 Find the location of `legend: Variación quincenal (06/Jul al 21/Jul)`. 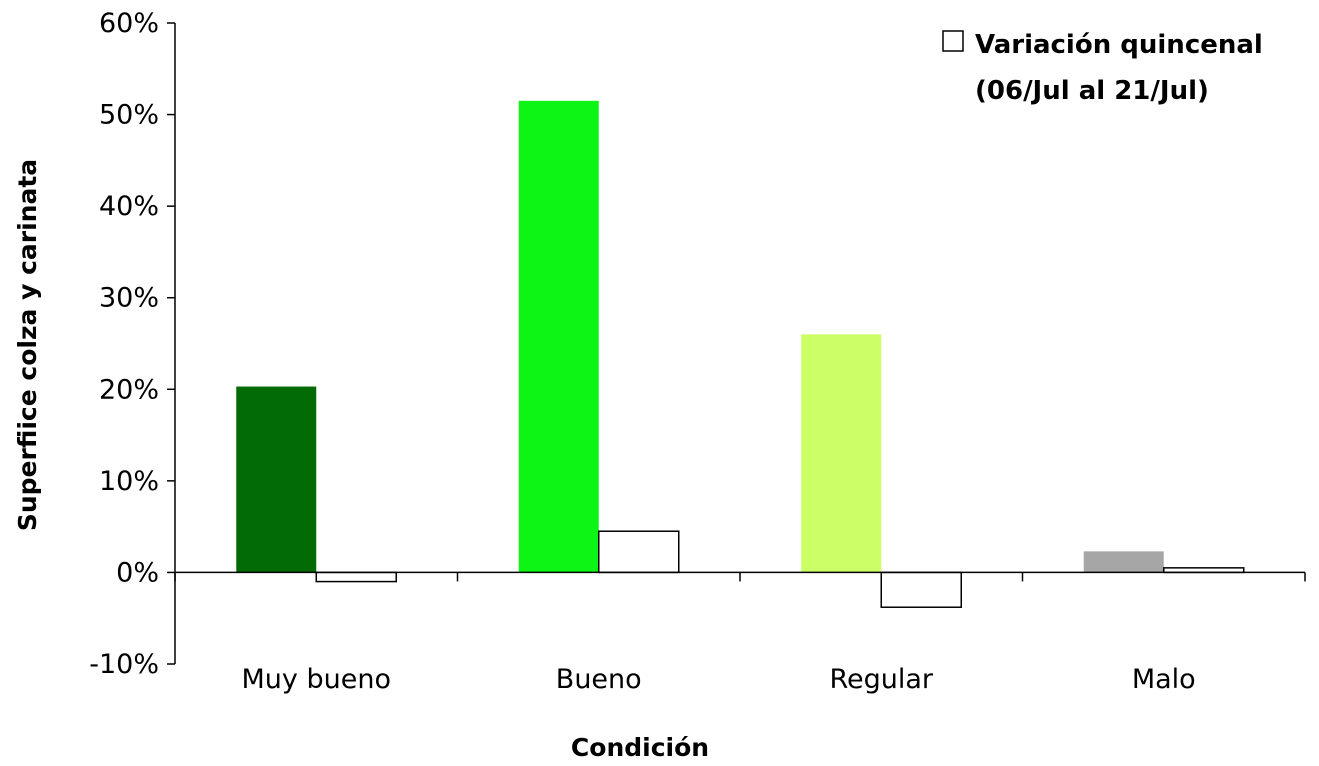

legend: Variación quincenal (06/Jul al 21/Jul) is located at coordinates (1102, 68).